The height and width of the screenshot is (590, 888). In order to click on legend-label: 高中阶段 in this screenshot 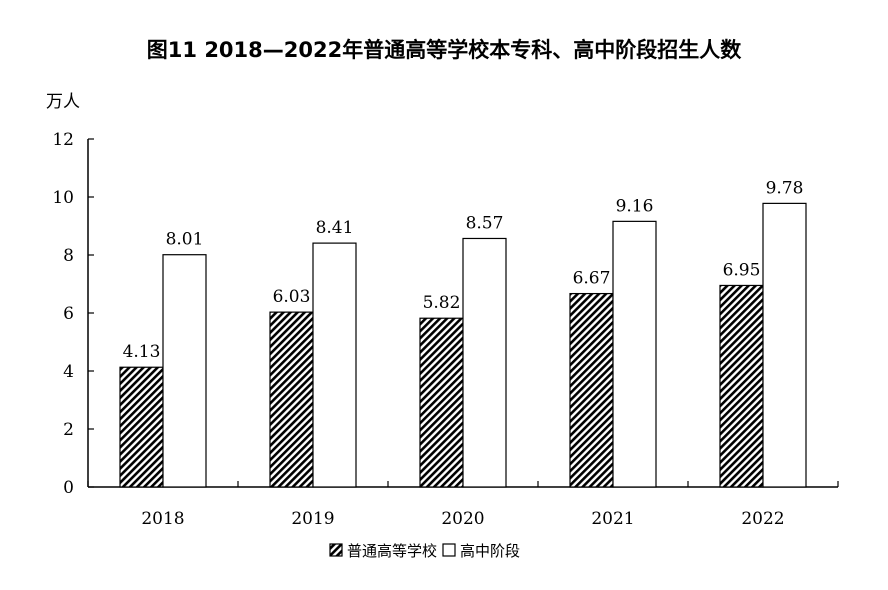, I will do `click(490, 551)`.